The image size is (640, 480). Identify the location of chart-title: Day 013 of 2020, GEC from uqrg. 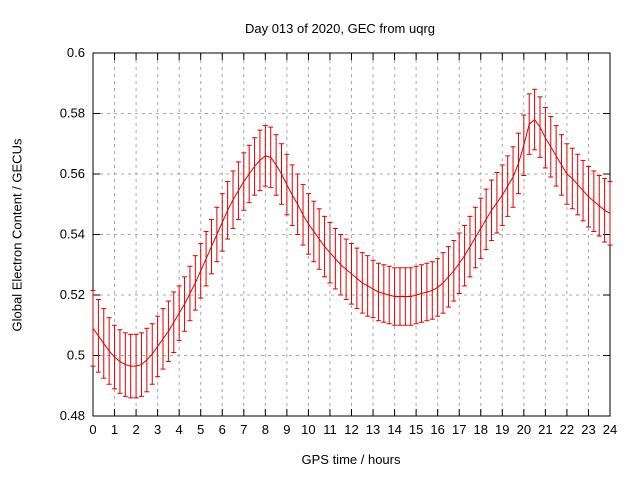
(340, 28).